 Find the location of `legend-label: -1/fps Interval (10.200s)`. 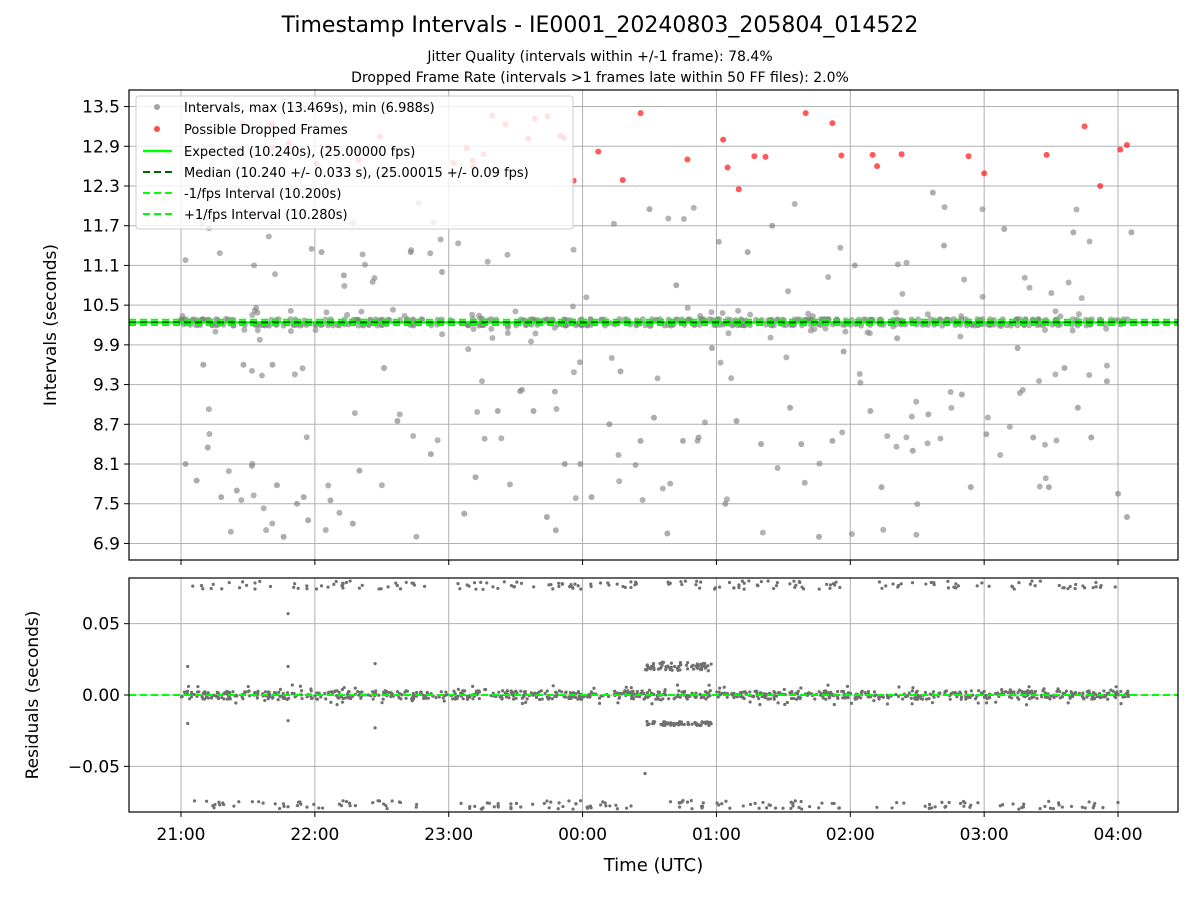

legend-label: -1/fps Interval (10.200s) is located at coordinates (262, 194).